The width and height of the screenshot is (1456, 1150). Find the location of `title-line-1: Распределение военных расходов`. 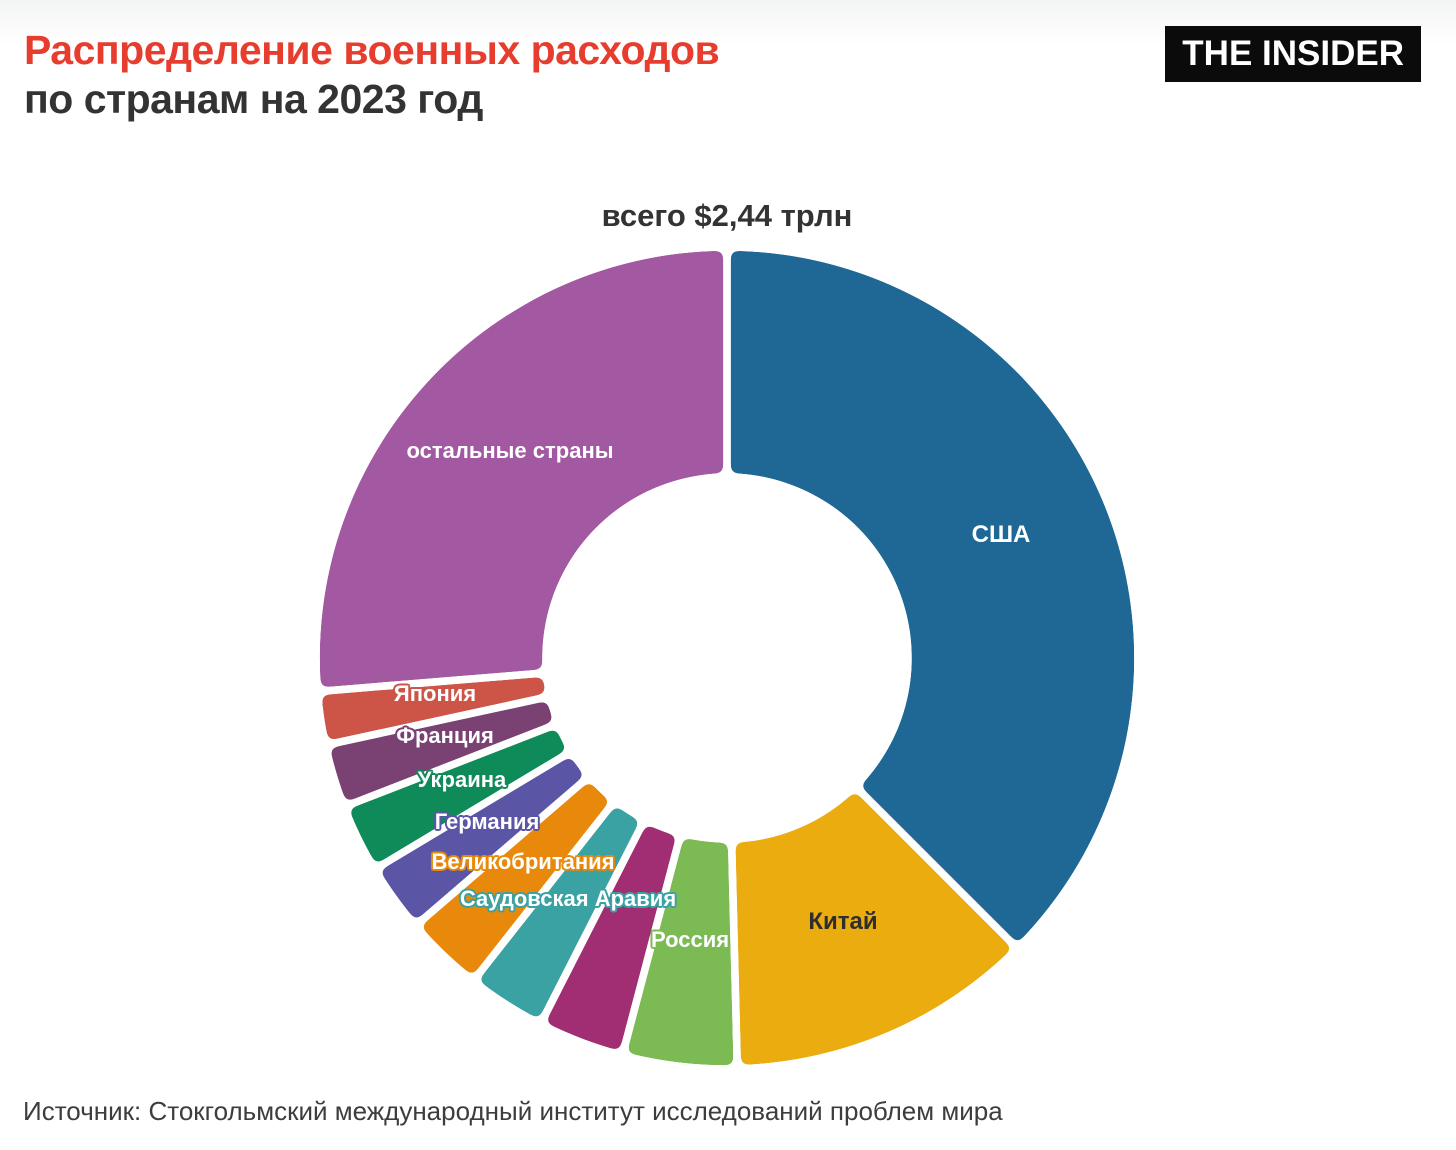

title-line-1: Распределение военных расходов is located at coordinates (372, 50).